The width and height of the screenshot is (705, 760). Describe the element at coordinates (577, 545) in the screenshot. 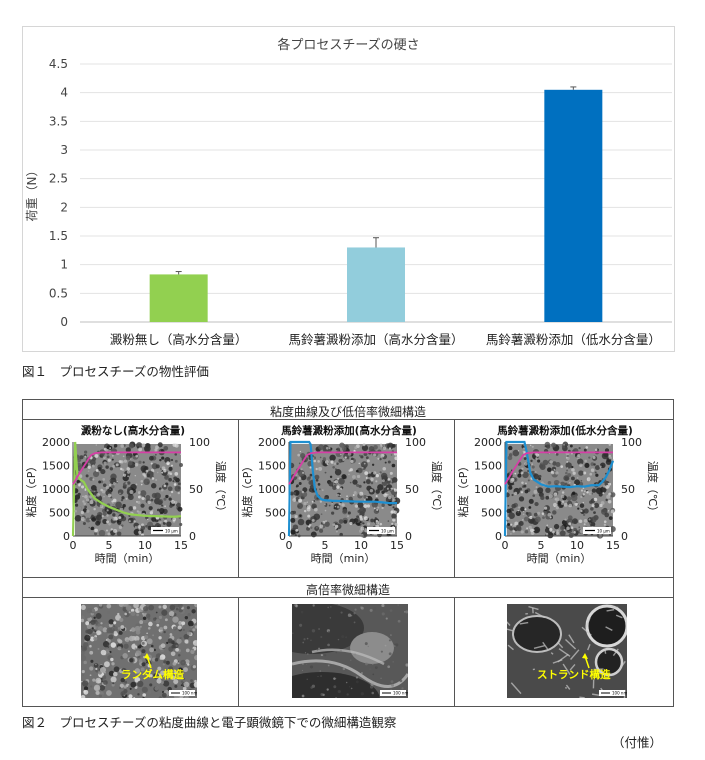

I see `x-tick-label: 10` at that location.